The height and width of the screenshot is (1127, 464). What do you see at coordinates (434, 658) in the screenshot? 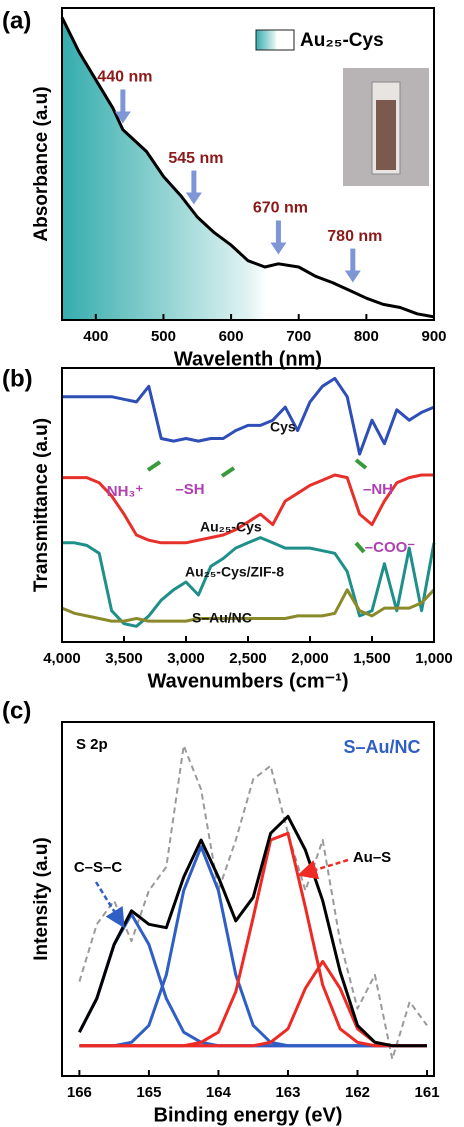
I see `x-tick-label: 1,000` at bounding box center [434, 658].